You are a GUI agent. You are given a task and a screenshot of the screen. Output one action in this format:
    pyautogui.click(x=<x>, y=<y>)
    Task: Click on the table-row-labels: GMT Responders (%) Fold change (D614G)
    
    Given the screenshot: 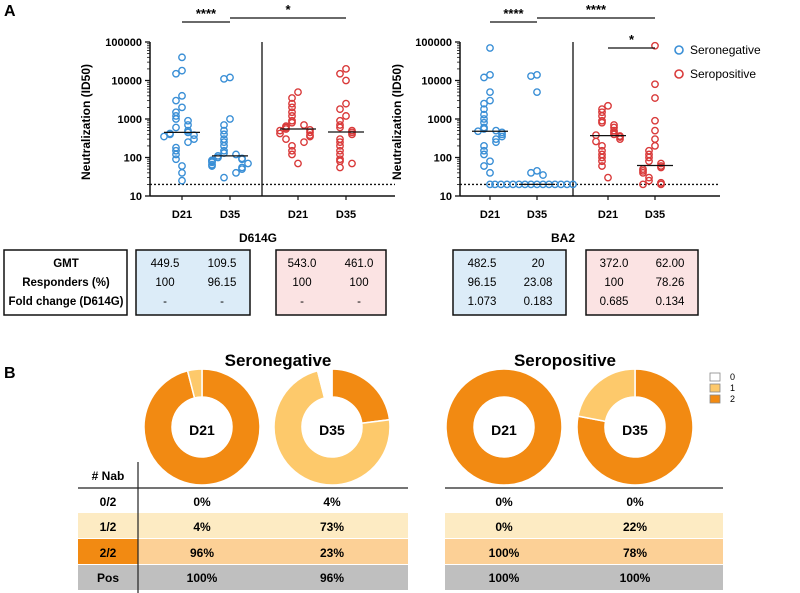 What is the action you would take?
    pyautogui.click(x=65, y=282)
    